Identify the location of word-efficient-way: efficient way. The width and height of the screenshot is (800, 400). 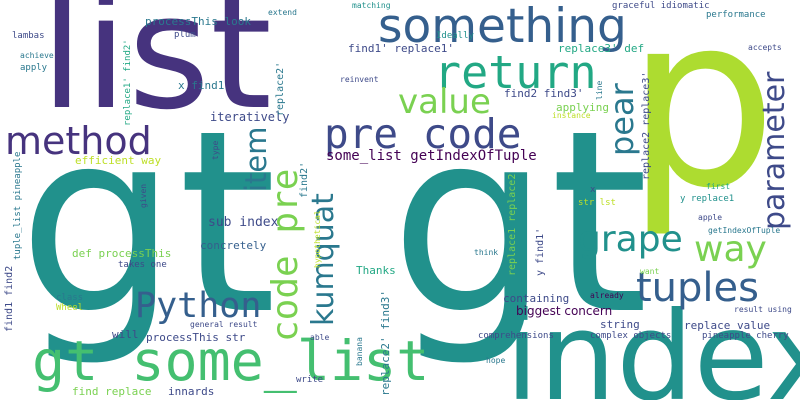
(118, 160).